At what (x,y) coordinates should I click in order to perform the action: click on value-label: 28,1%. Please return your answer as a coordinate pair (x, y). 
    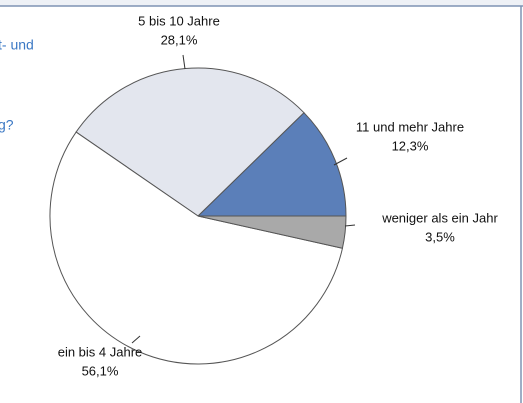
    Looking at the image, I should click on (179, 39).